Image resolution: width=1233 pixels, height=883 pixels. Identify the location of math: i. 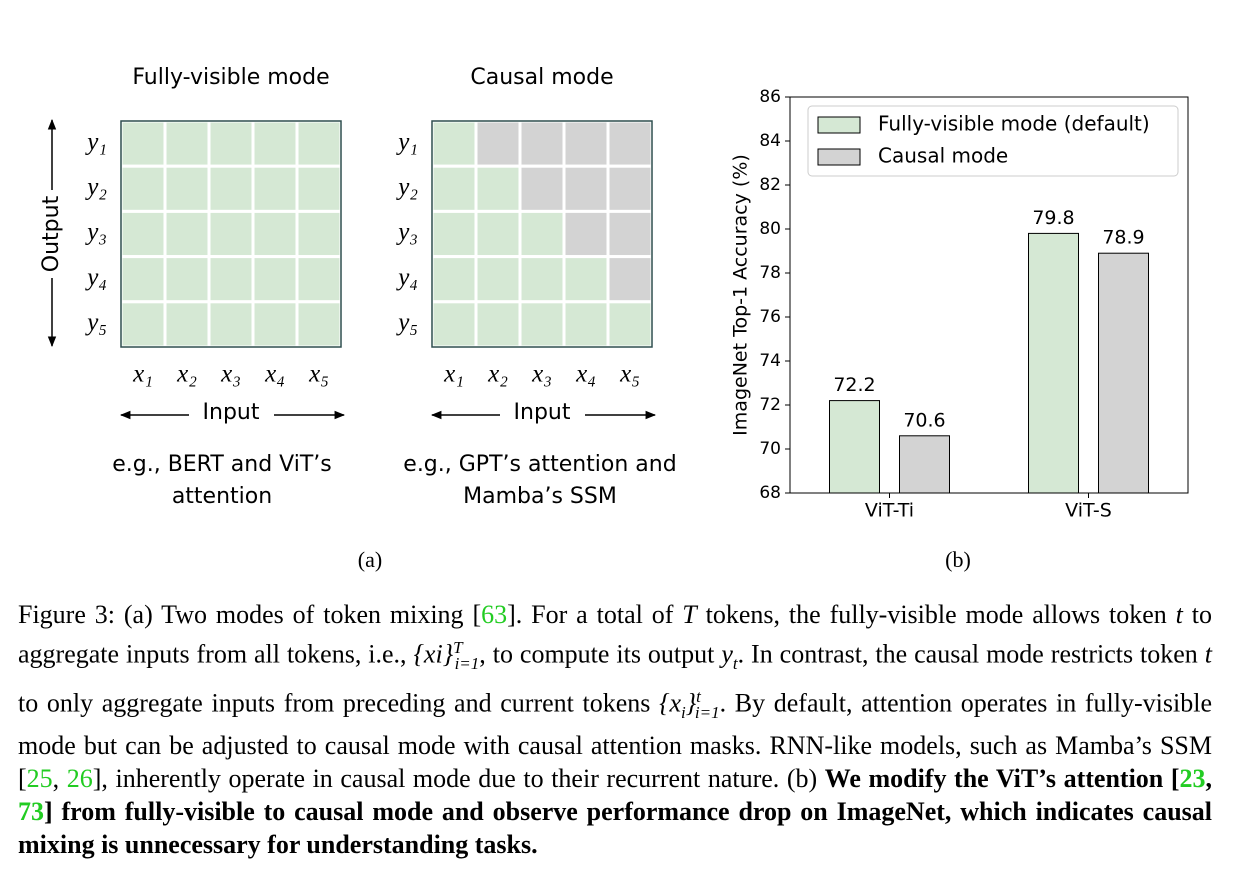
(683, 712).